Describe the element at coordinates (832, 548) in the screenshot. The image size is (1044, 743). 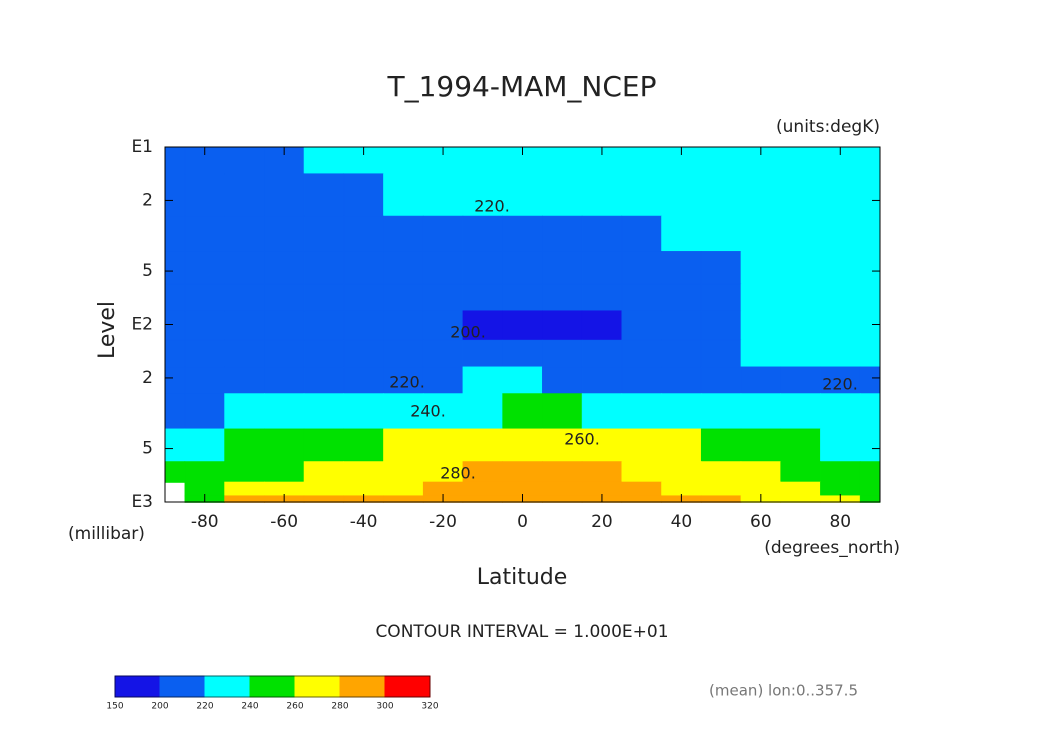
I see `x-unit-label: (degrees_north)` at that location.